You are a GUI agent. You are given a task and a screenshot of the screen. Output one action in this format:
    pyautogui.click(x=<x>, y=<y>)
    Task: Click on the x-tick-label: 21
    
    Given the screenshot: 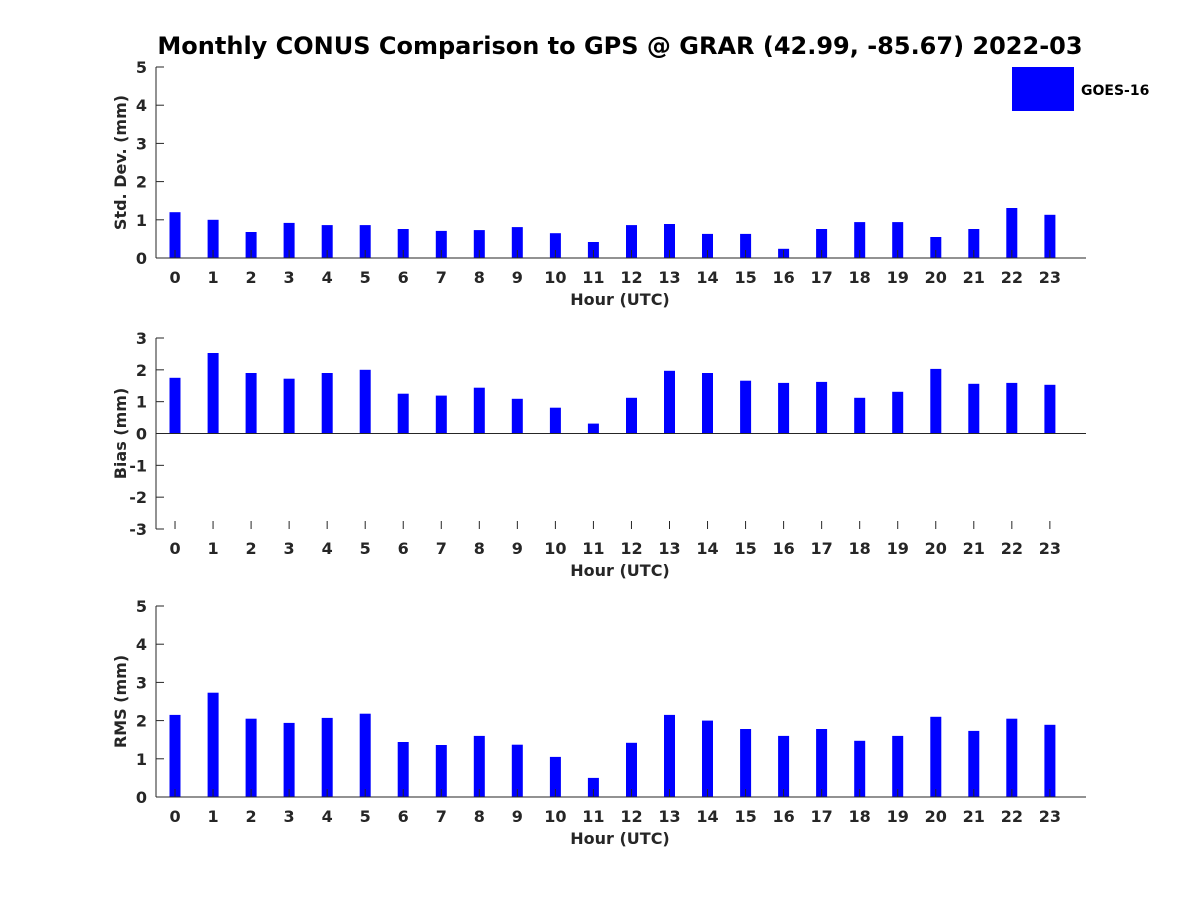 What is the action you would take?
    pyautogui.click(x=974, y=816)
    